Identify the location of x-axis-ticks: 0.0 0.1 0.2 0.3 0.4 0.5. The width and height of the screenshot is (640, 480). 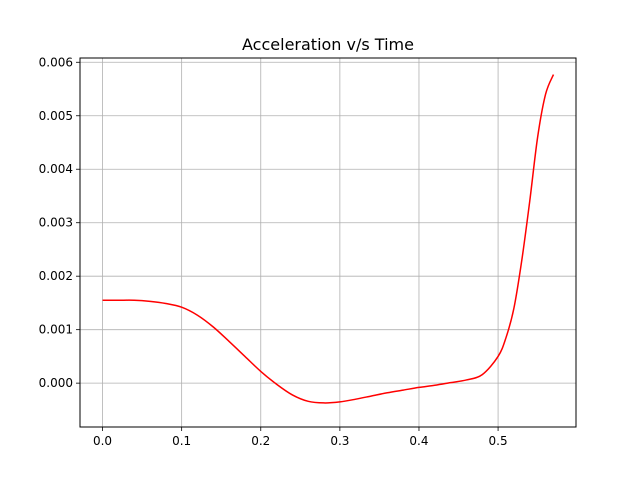
(300, 437).